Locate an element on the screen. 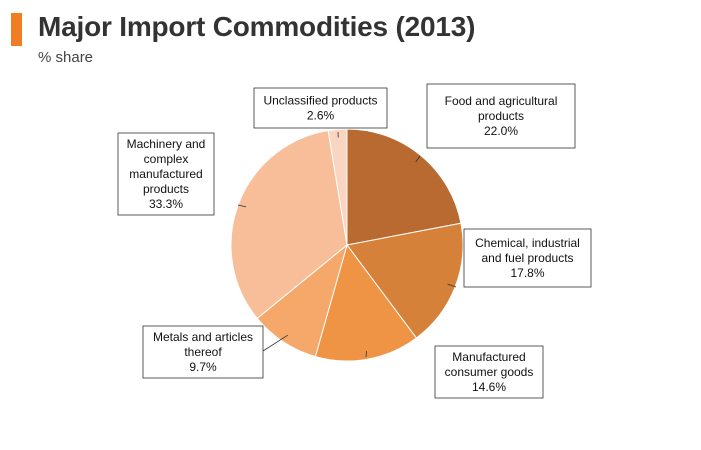  slice-value-label: 33.3% is located at coordinates (166, 204).